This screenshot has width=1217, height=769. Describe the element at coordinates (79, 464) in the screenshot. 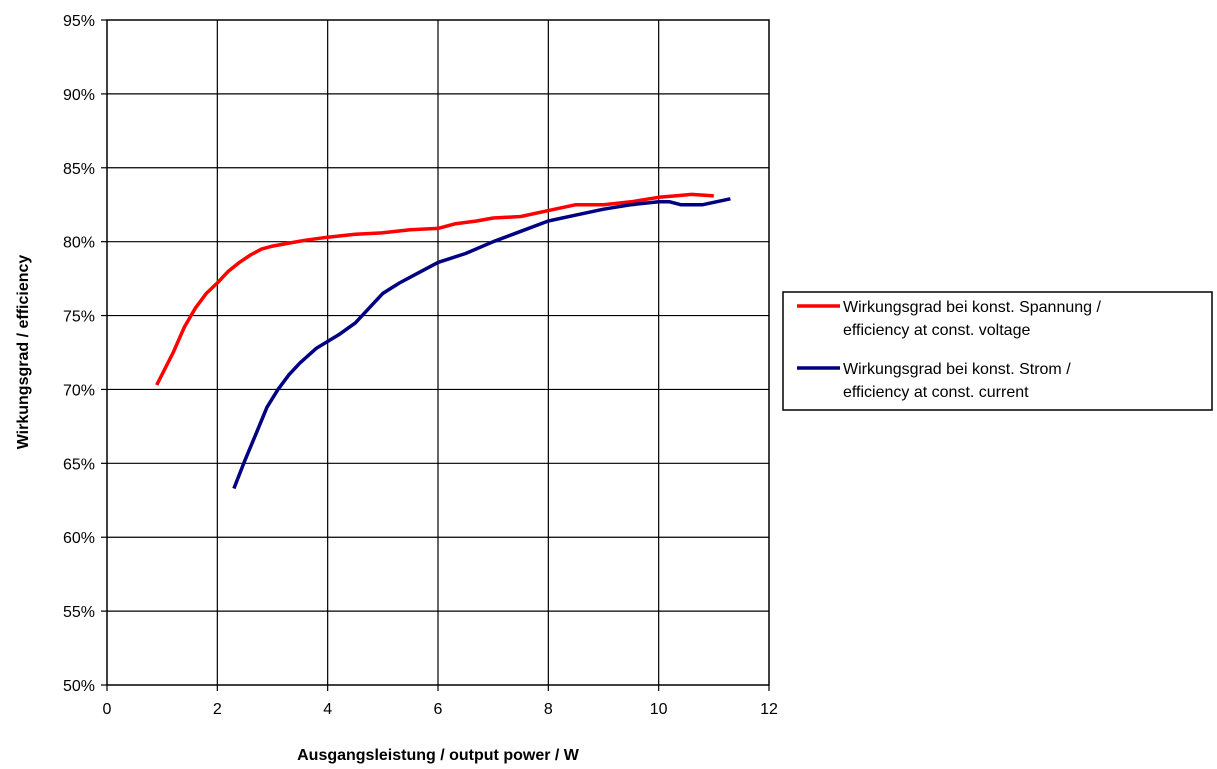

I see `y-tick-label: 65%` at that location.